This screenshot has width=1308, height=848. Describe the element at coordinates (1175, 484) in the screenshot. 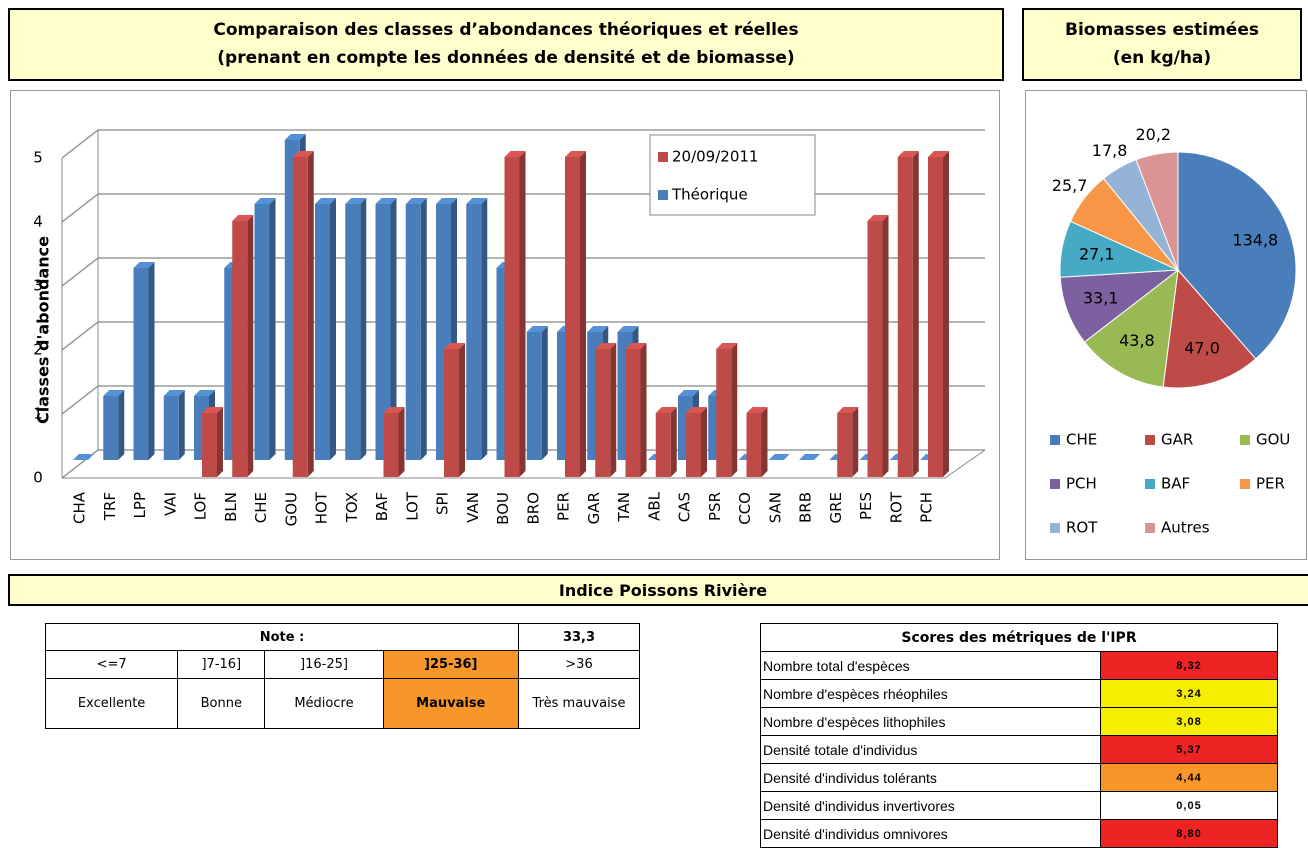

I see `legend-label: BAF` at that location.